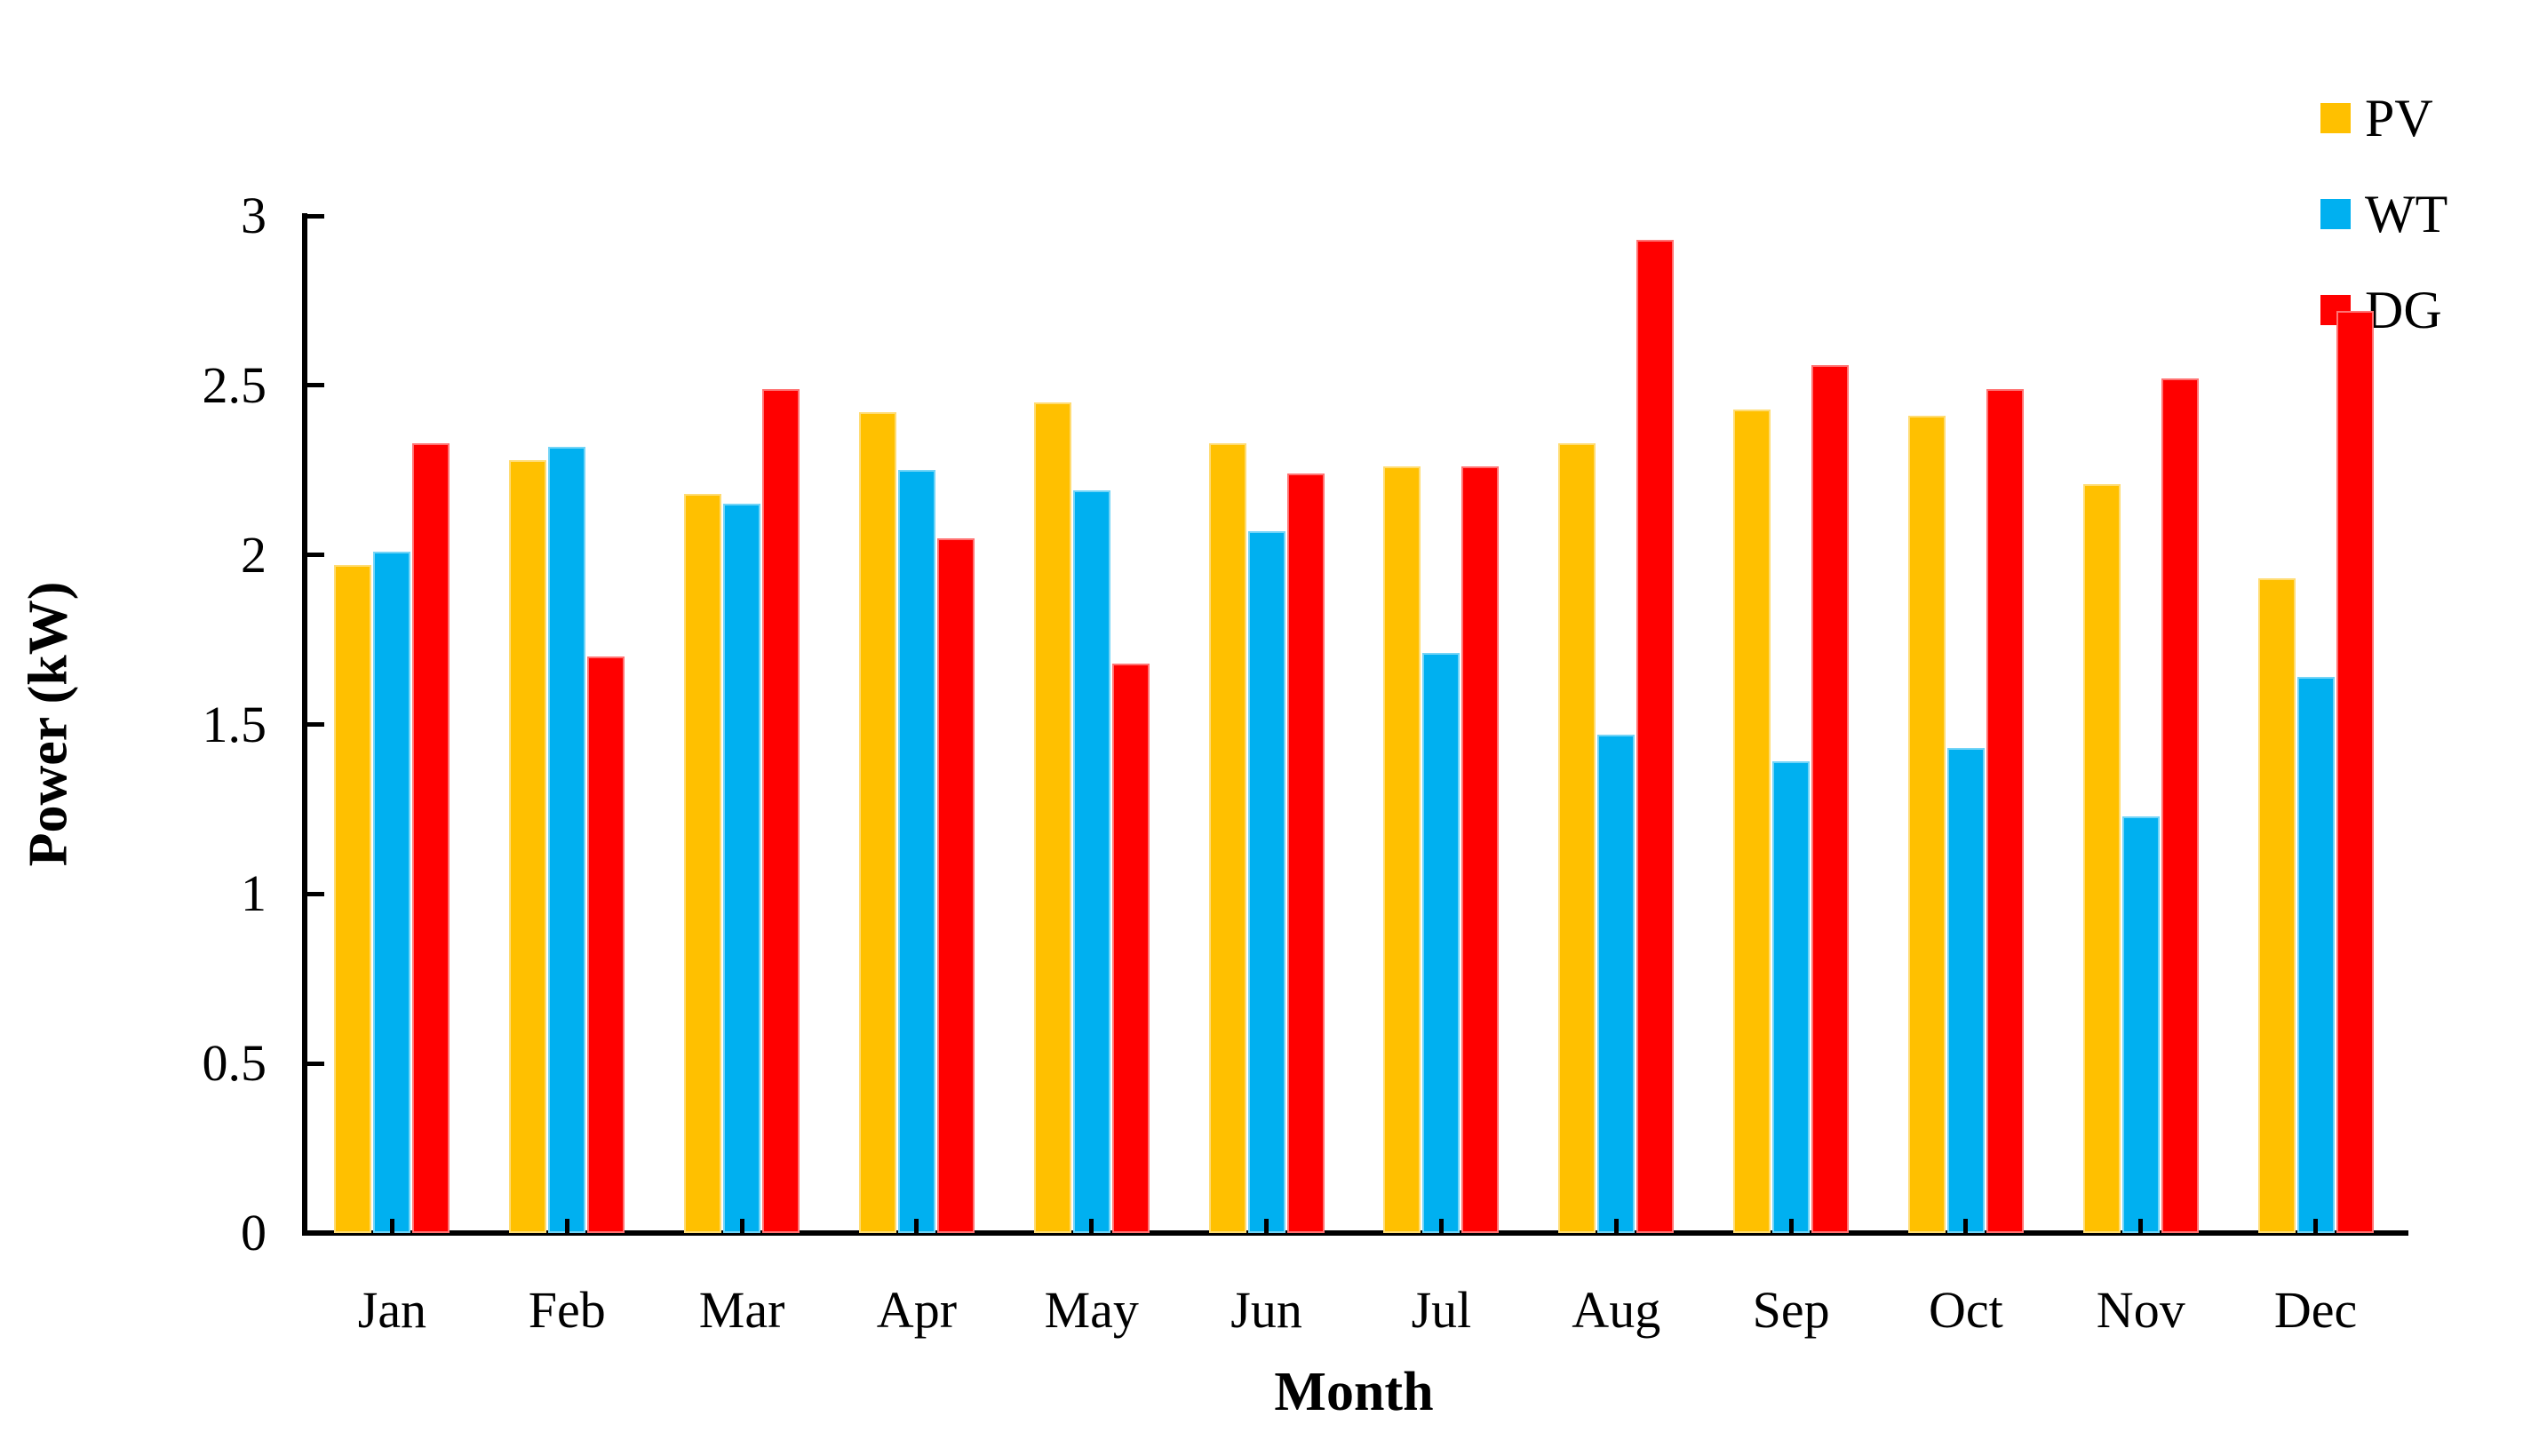  I want to click on bar-dg-dec, so click(2355, 771).